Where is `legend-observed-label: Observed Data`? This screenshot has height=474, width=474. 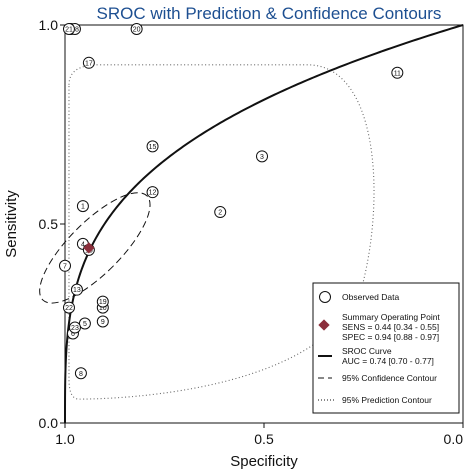
legend-observed-label: Observed Data is located at coordinates (370, 297).